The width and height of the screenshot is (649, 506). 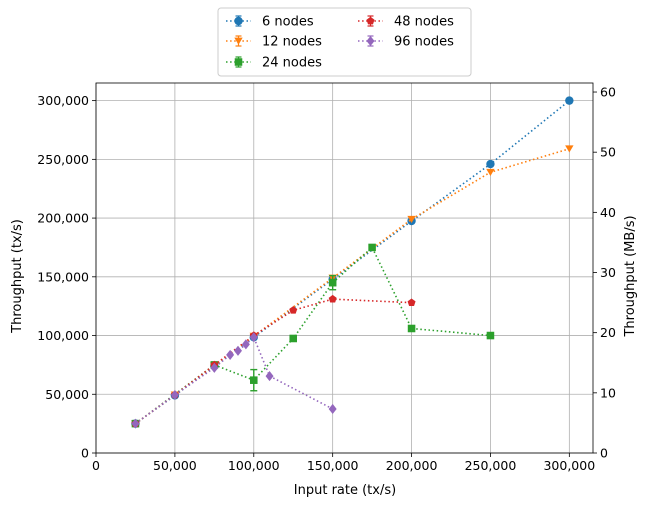 I want to click on y2-tick-label: 60, so click(x=608, y=92).